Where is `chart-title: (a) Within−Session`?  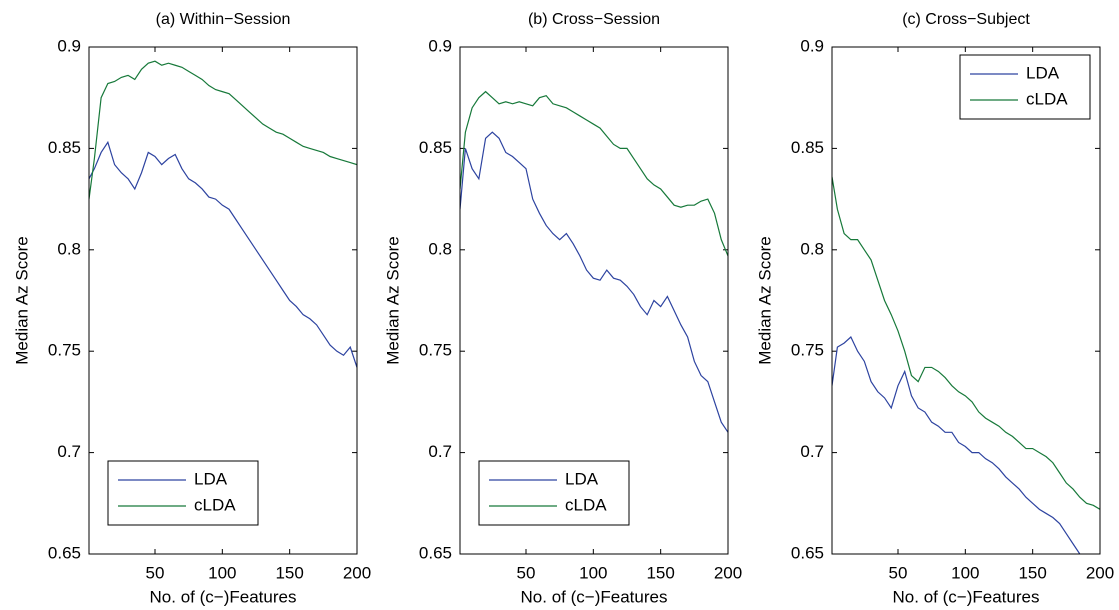
chart-title: (a) Within−Session is located at coordinates (223, 19).